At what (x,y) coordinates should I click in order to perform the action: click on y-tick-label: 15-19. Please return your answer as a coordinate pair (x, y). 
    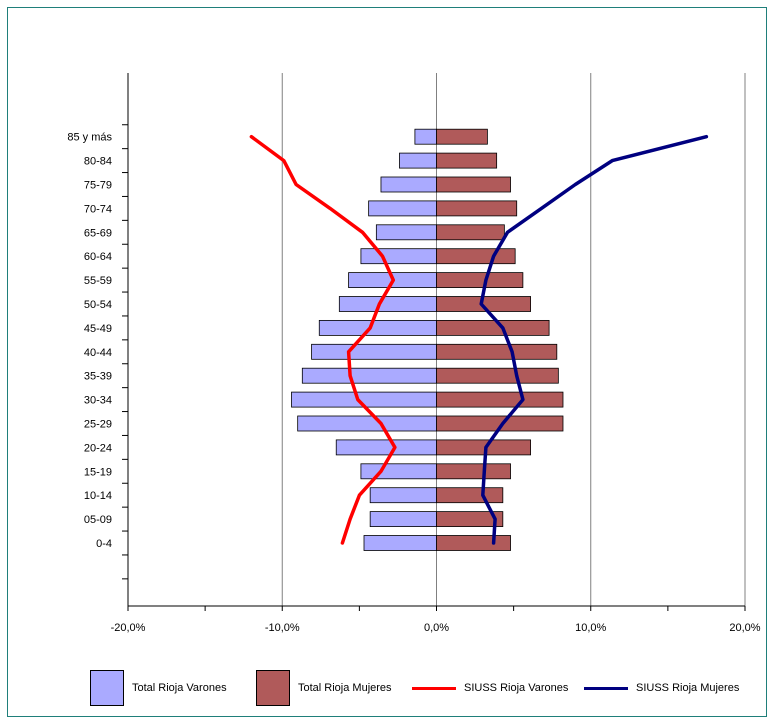
    Looking at the image, I should click on (98, 472).